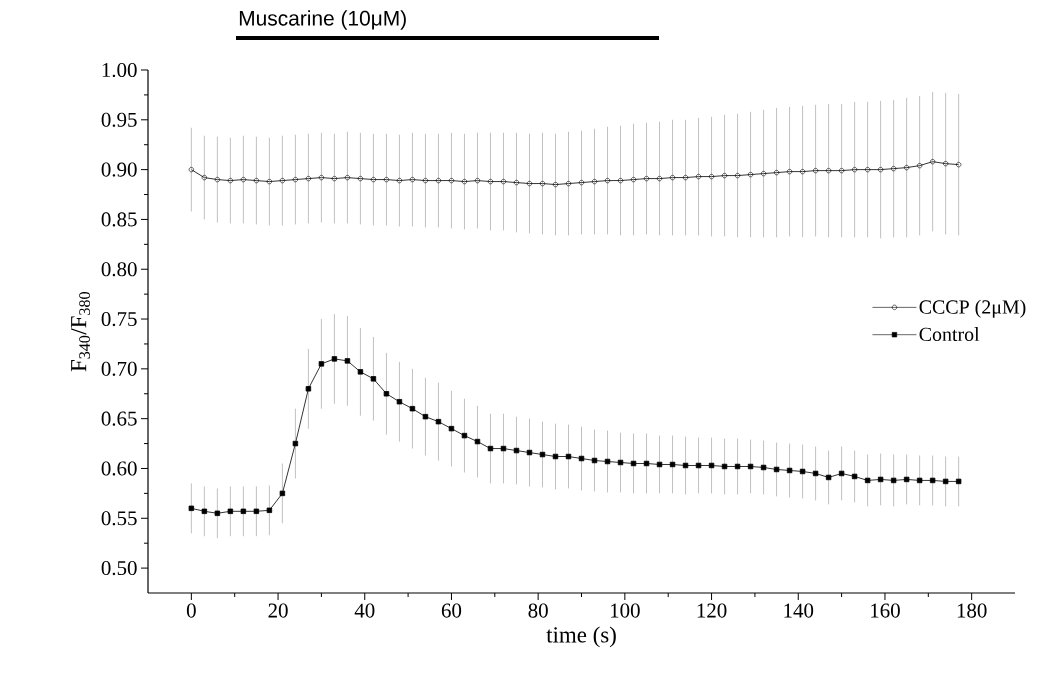 This screenshot has height=688, width=1041. I want to click on x-tick-label: 40, so click(364, 610).